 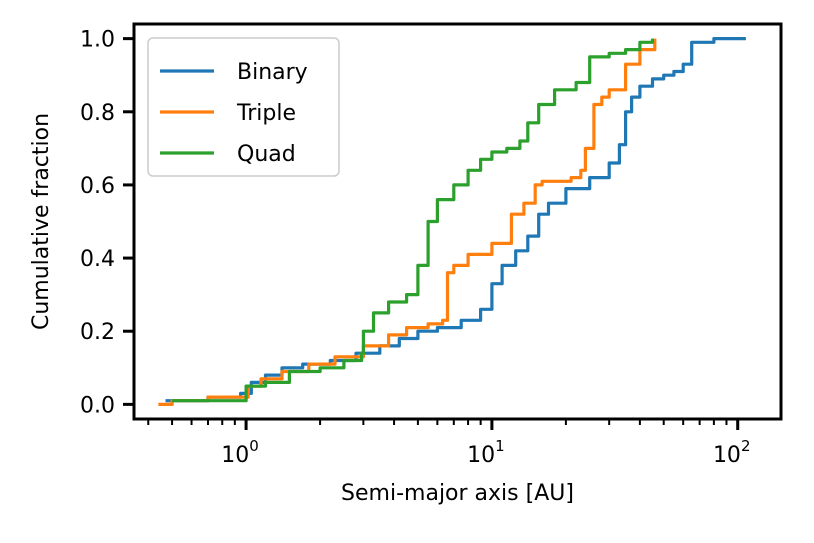 I want to click on x-axis-label: Semi-major axis [AU], so click(x=457, y=493).